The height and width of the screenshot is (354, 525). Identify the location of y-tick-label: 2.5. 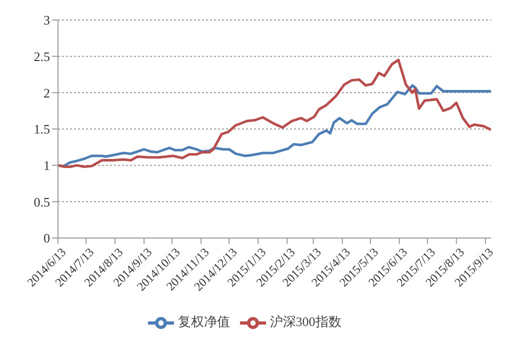
(42, 56).